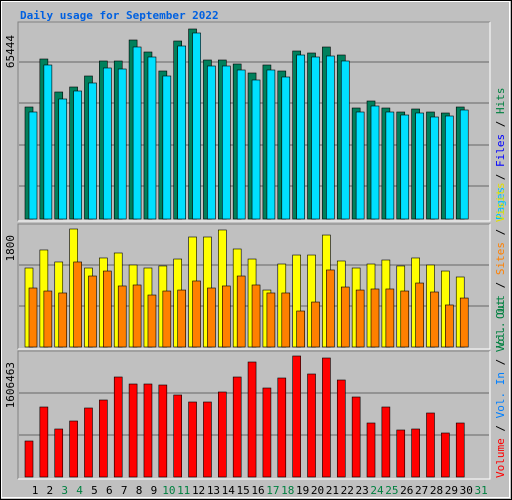 Image resolution: width=512 pixels, height=500 pixels. Describe the element at coordinates (139, 490) in the screenshot. I see `x-tick-label: 8` at that location.